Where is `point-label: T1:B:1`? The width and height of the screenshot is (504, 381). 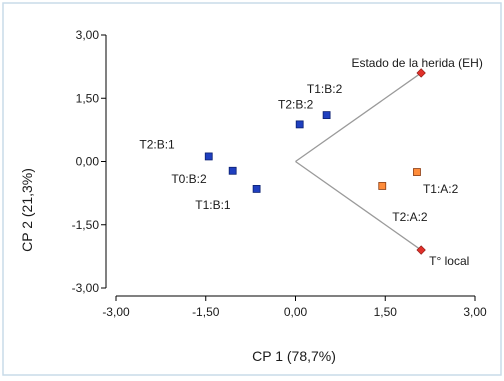 point-label: T1:B:1 is located at coordinates (213, 205).